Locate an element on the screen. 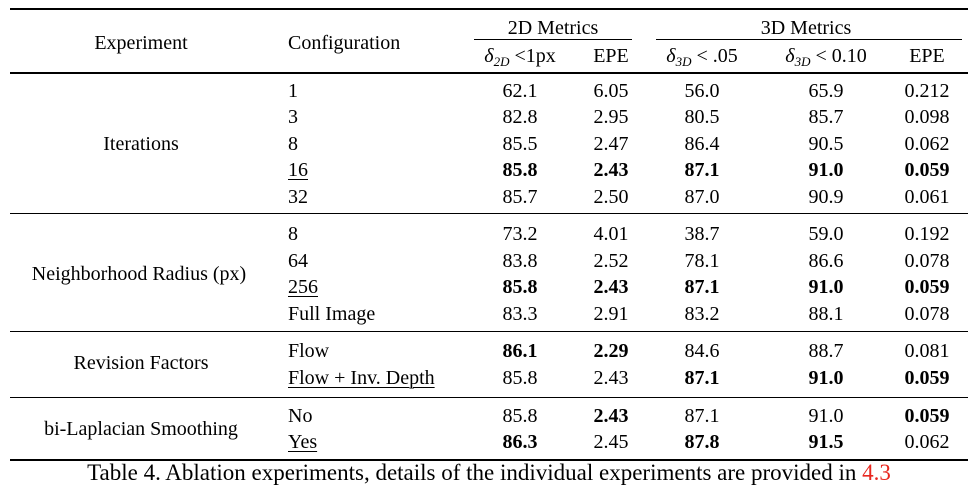  value-cell: 0.212 is located at coordinates (927, 91).